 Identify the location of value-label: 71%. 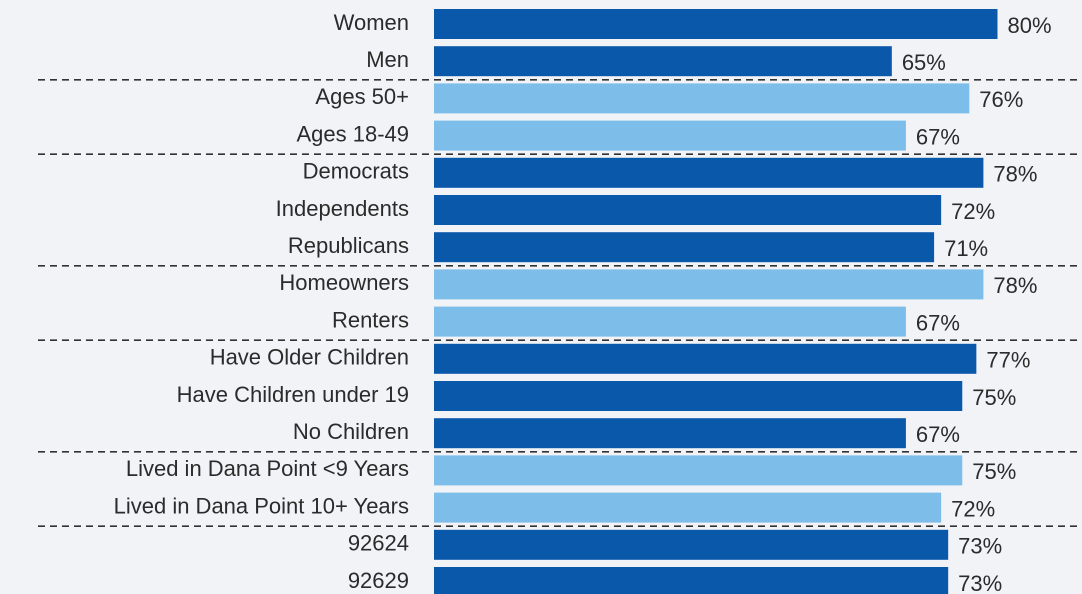
(966, 248).